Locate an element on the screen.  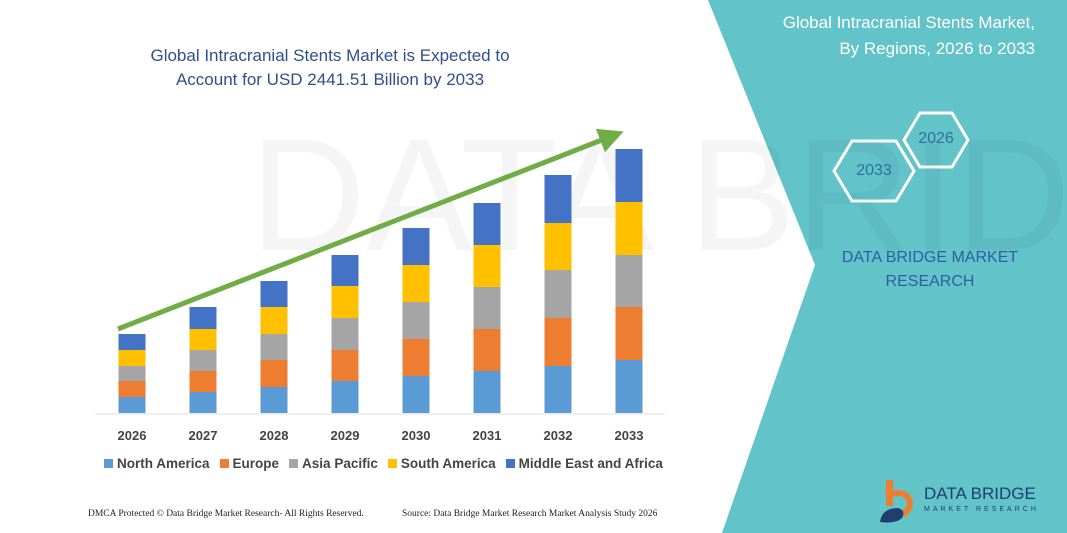
bar-segment-2030-south-america is located at coordinates (416, 283).